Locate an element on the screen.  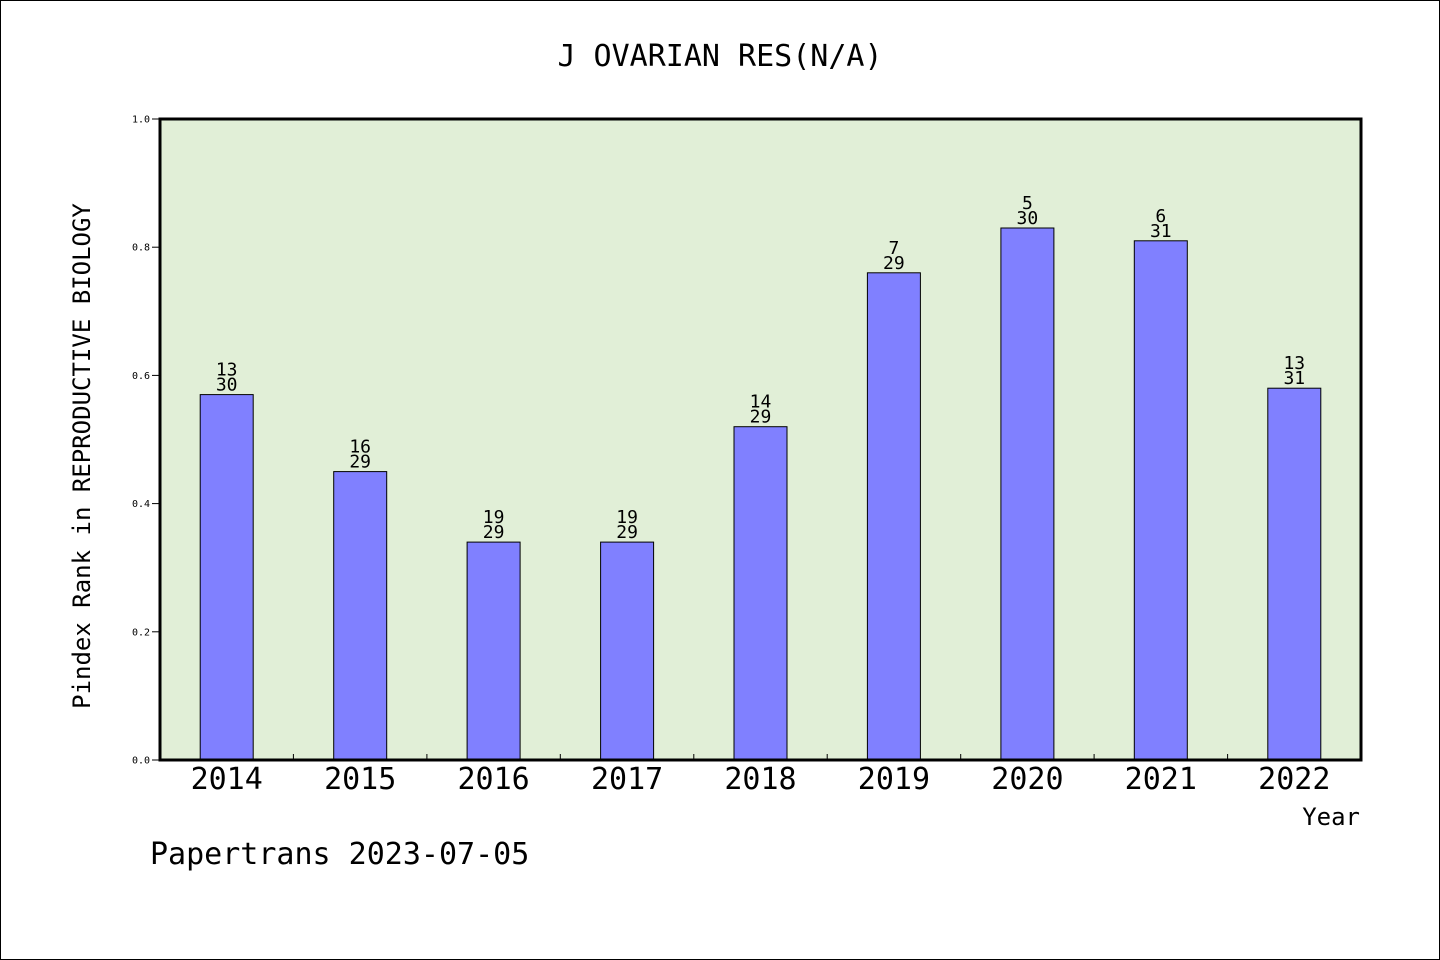
bar-rank-label: 5 is located at coordinates (1027, 203).